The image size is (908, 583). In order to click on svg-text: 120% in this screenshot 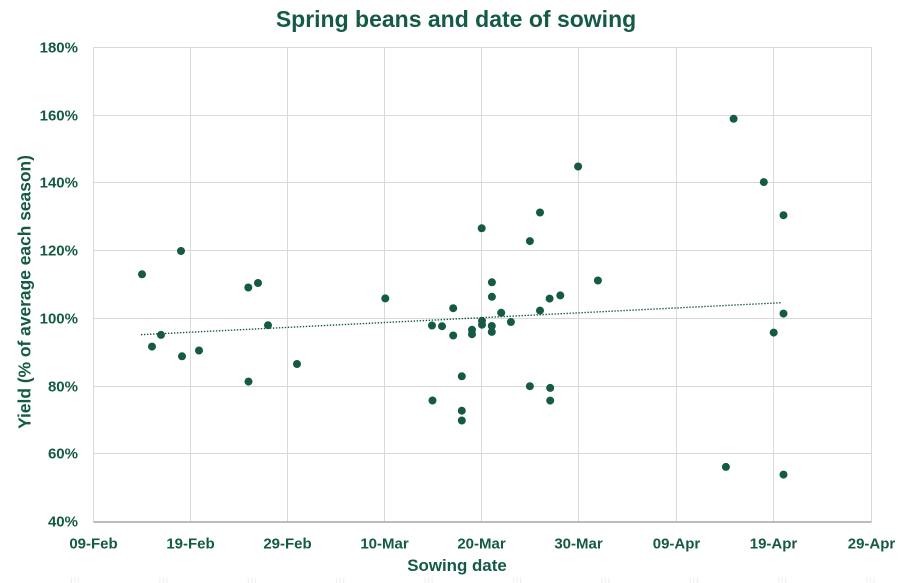, I will do `click(59, 250)`.